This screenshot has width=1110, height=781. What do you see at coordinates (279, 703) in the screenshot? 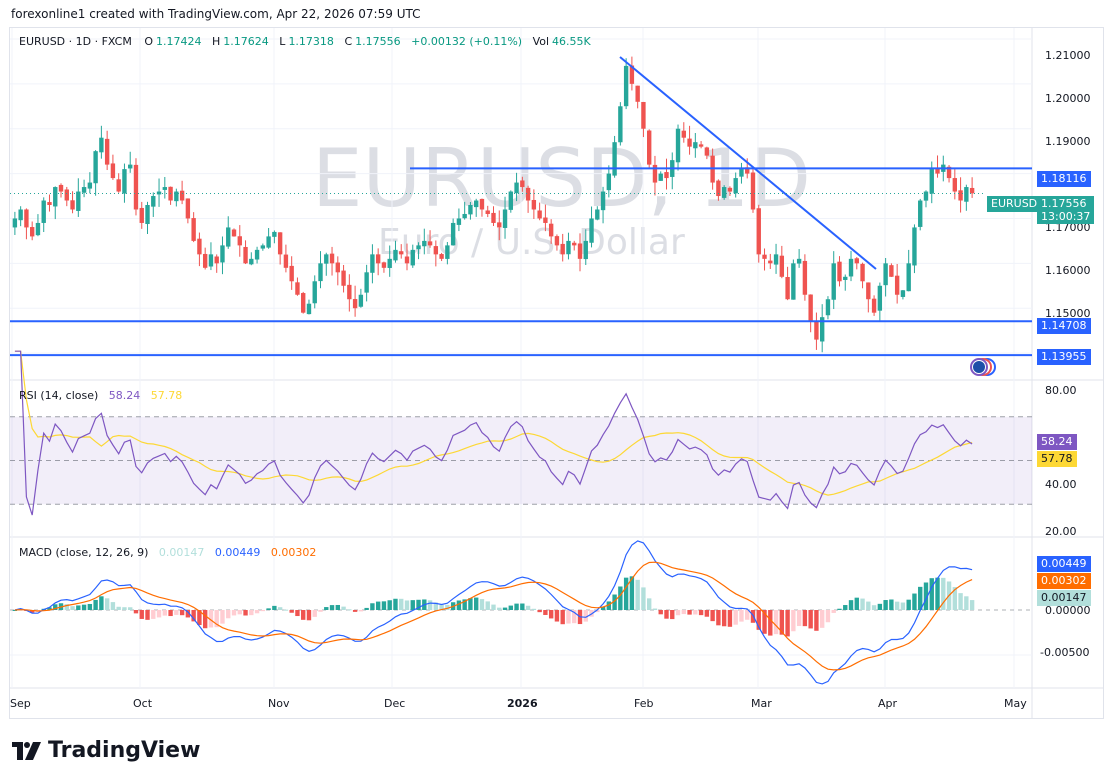
I see `time-tick: Nov` at bounding box center [279, 703].